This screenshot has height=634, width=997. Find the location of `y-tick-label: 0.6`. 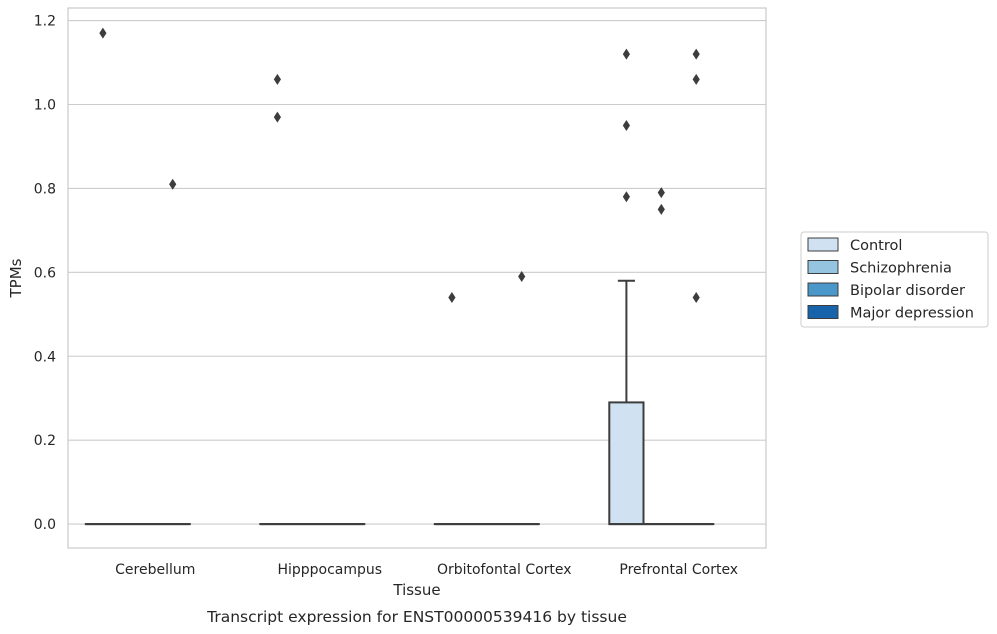

y-tick-label: 0.6 is located at coordinates (45, 273).